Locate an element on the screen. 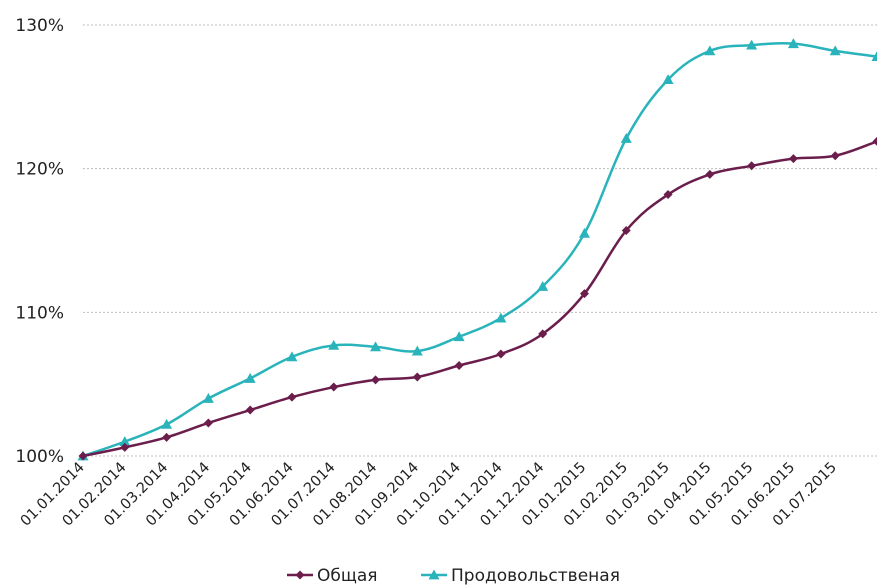 Image resolution: width=877 pixels, height=588 pixels. legend-item: Продовольственая is located at coordinates (520, 576).